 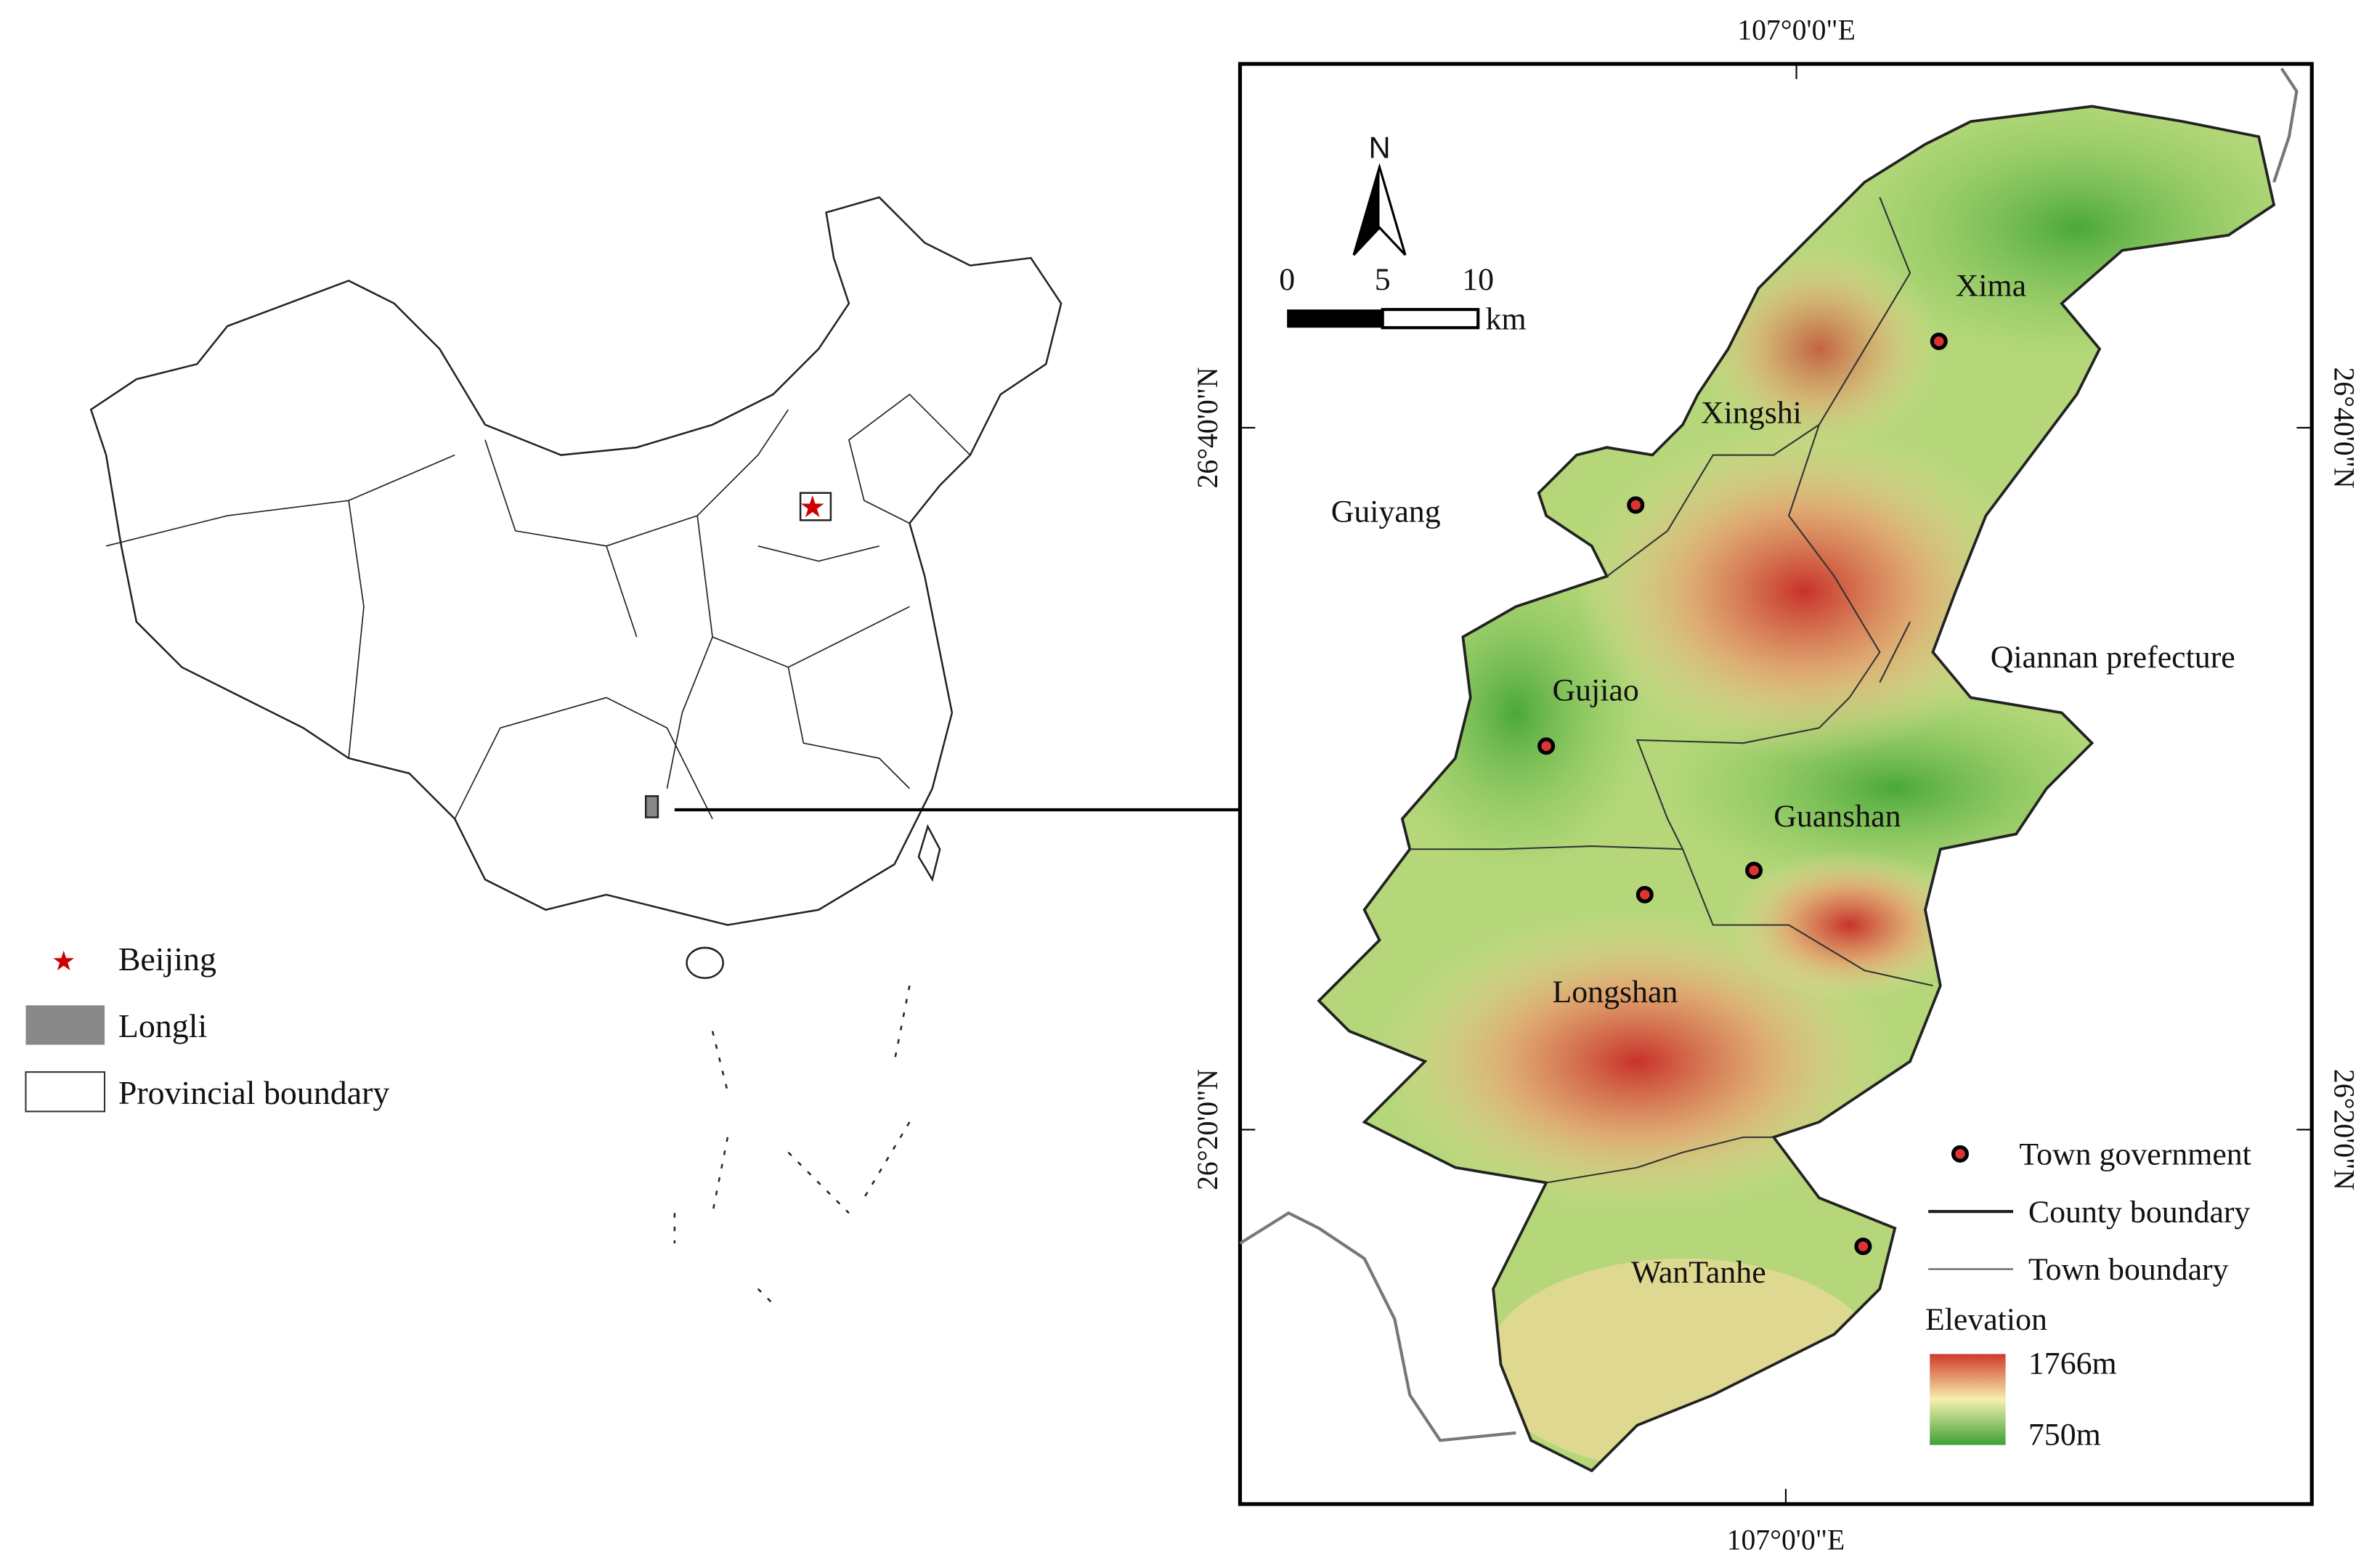 What do you see at coordinates (1430, 319) in the screenshot?
I see `scale-bar-white` at bounding box center [1430, 319].